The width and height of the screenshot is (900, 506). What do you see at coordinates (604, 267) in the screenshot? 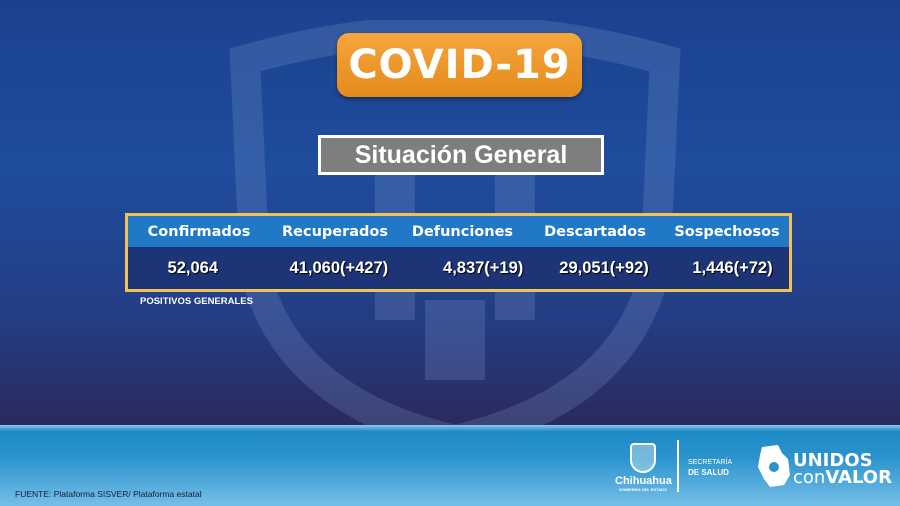
I see `value-descartados: 29,051(+92)` at bounding box center [604, 267].